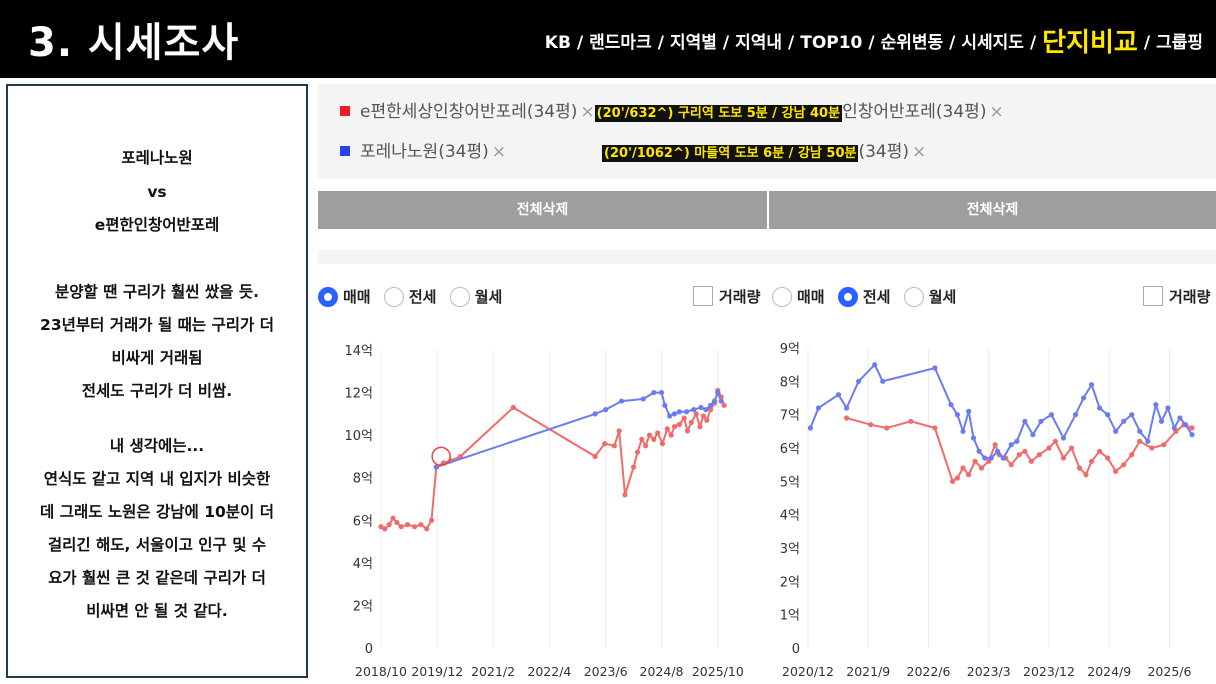 This screenshot has height=684, width=1216. I want to click on volume-checkbox-left: 거래량, so click(726, 296).